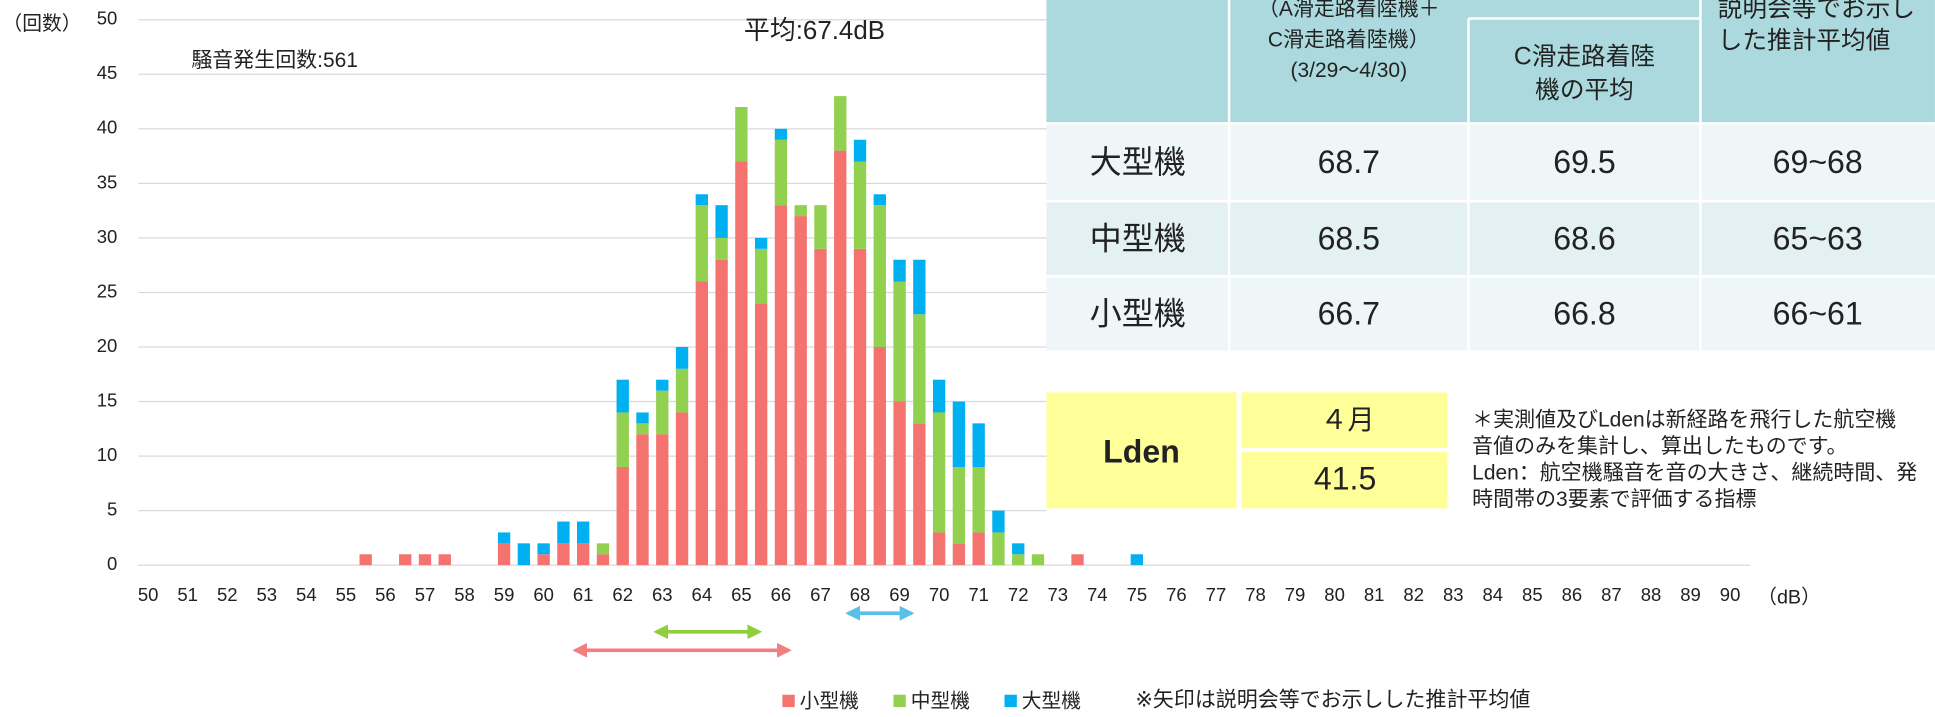 The height and width of the screenshot is (717, 1935). What do you see at coordinates (1349, 162) in the screenshot?
I see `table-cell: 68.7` at bounding box center [1349, 162].